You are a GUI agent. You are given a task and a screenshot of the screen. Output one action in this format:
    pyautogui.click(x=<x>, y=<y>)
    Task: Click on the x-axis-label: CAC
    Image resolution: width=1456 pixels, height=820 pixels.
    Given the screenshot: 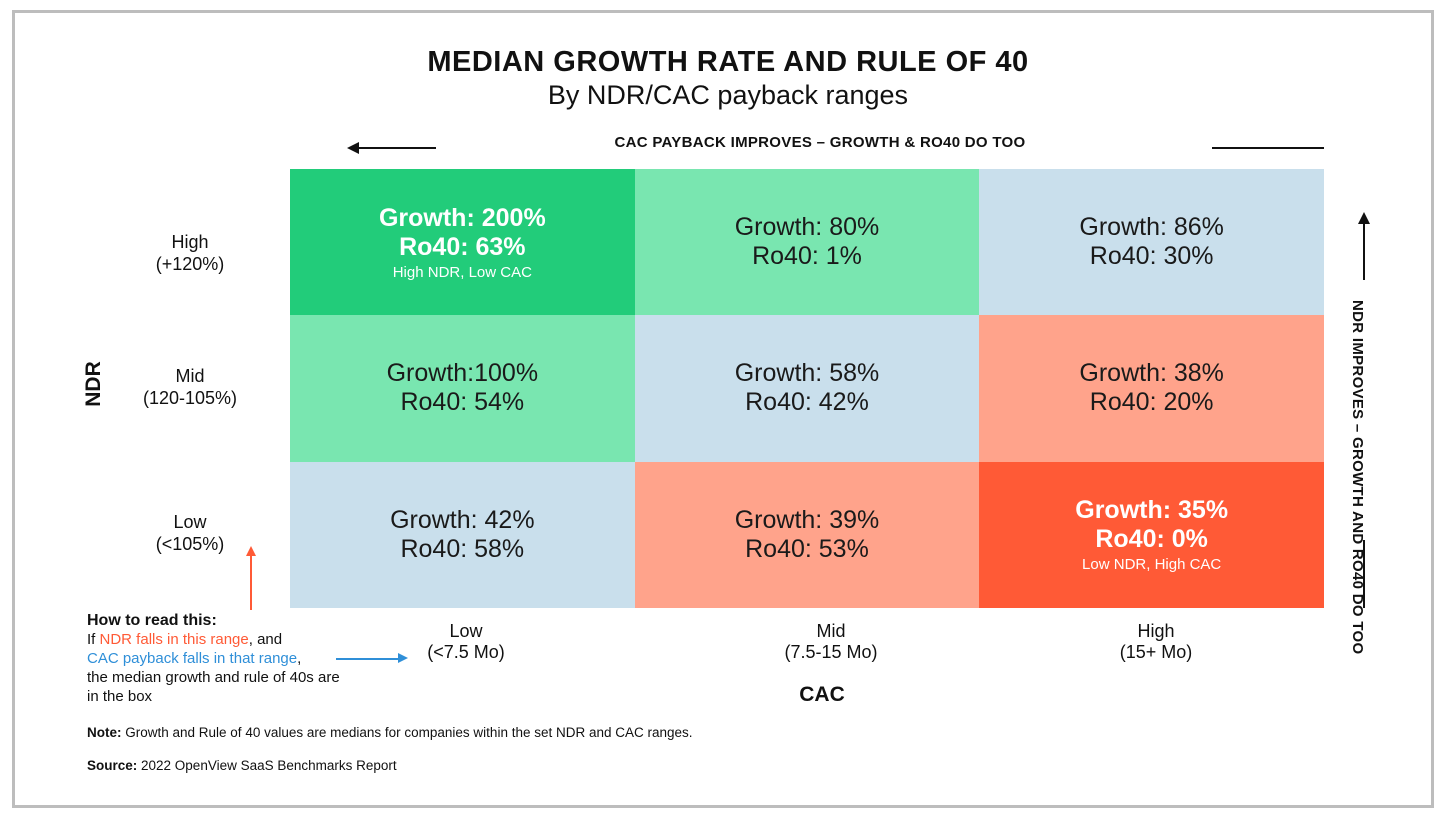 What is the action you would take?
    pyautogui.click(x=822, y=694)
    